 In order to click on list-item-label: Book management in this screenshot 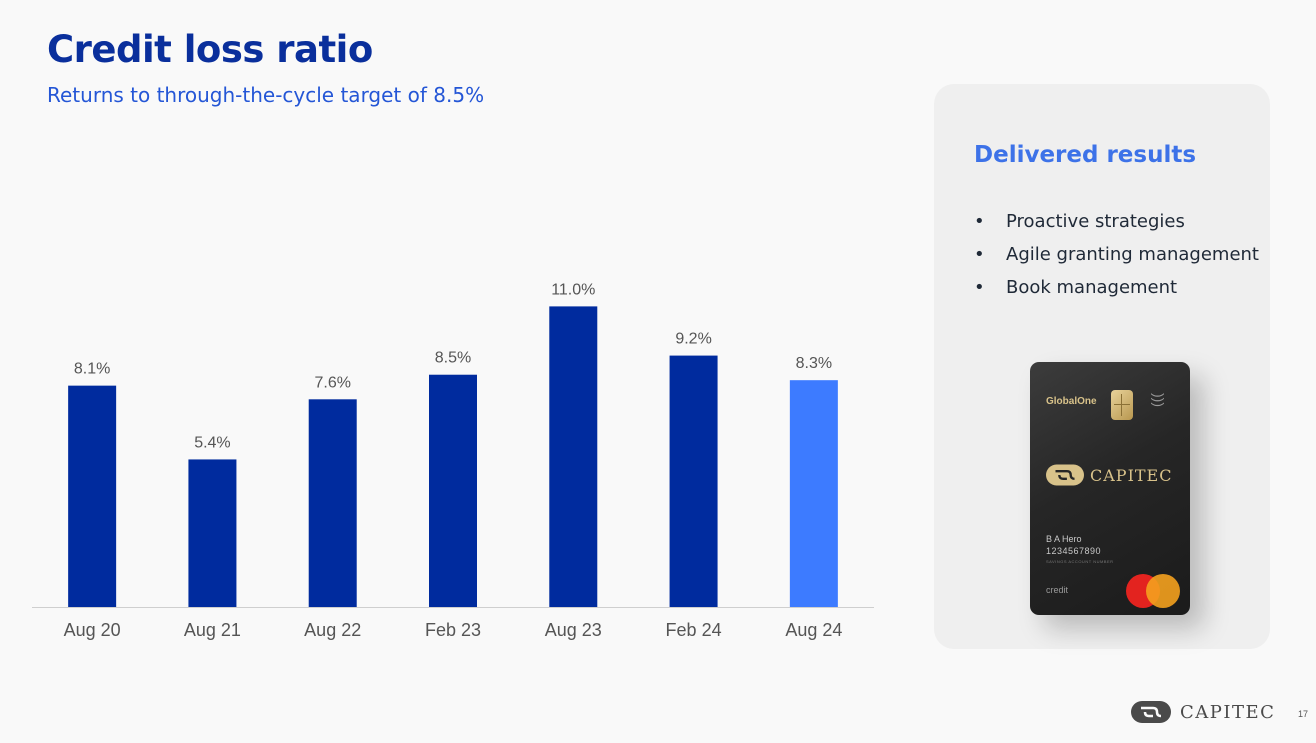, I will do `click(1092, 287)`.